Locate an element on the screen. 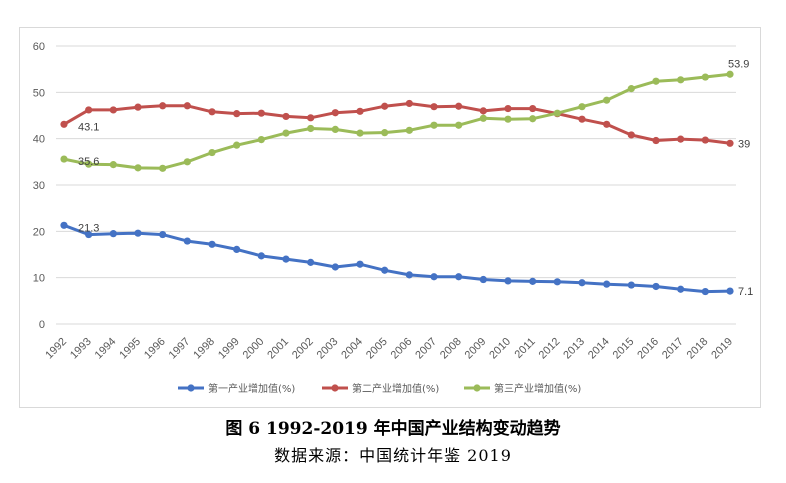 Image resolution: width=786 pixels, height=483 pixels. y-tick-label: 30 is located at coordinates (39, 186).